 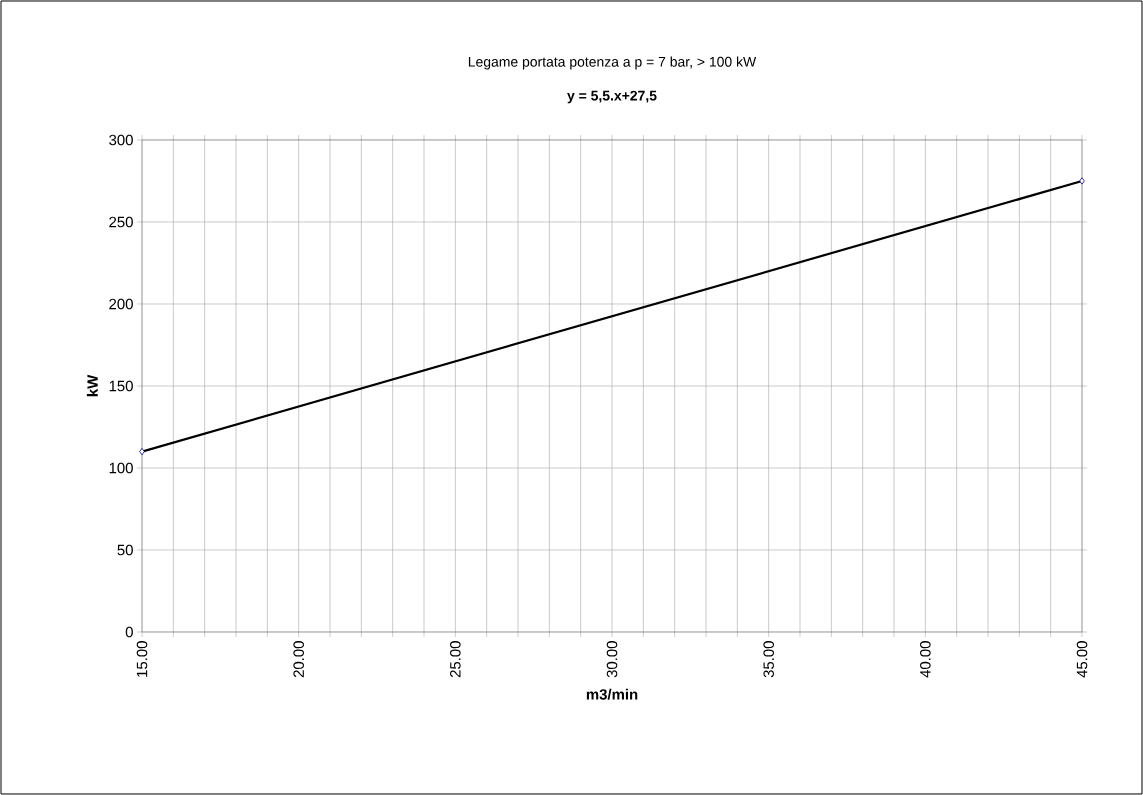 What do you see at coordinates (92, 385) in the screenshot?
I see `y-axis-title: kW` at bounding box center [92, 385].